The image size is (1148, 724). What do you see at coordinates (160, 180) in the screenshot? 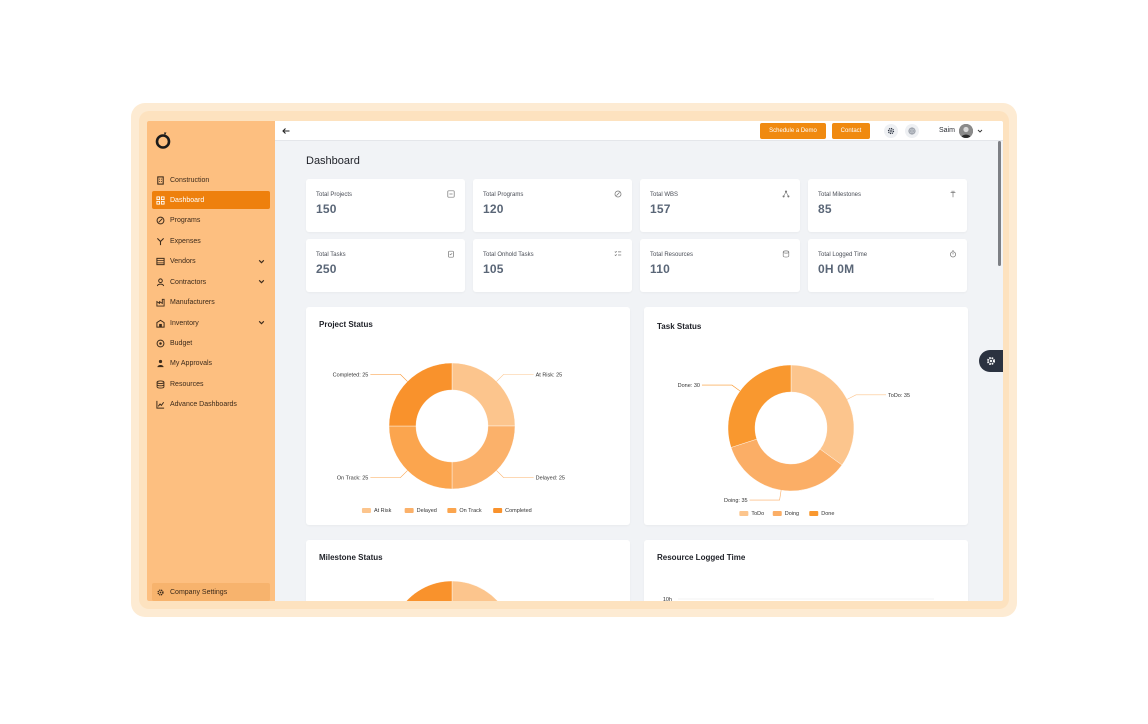
I see `building-icon` at bounding box center [160, 180].